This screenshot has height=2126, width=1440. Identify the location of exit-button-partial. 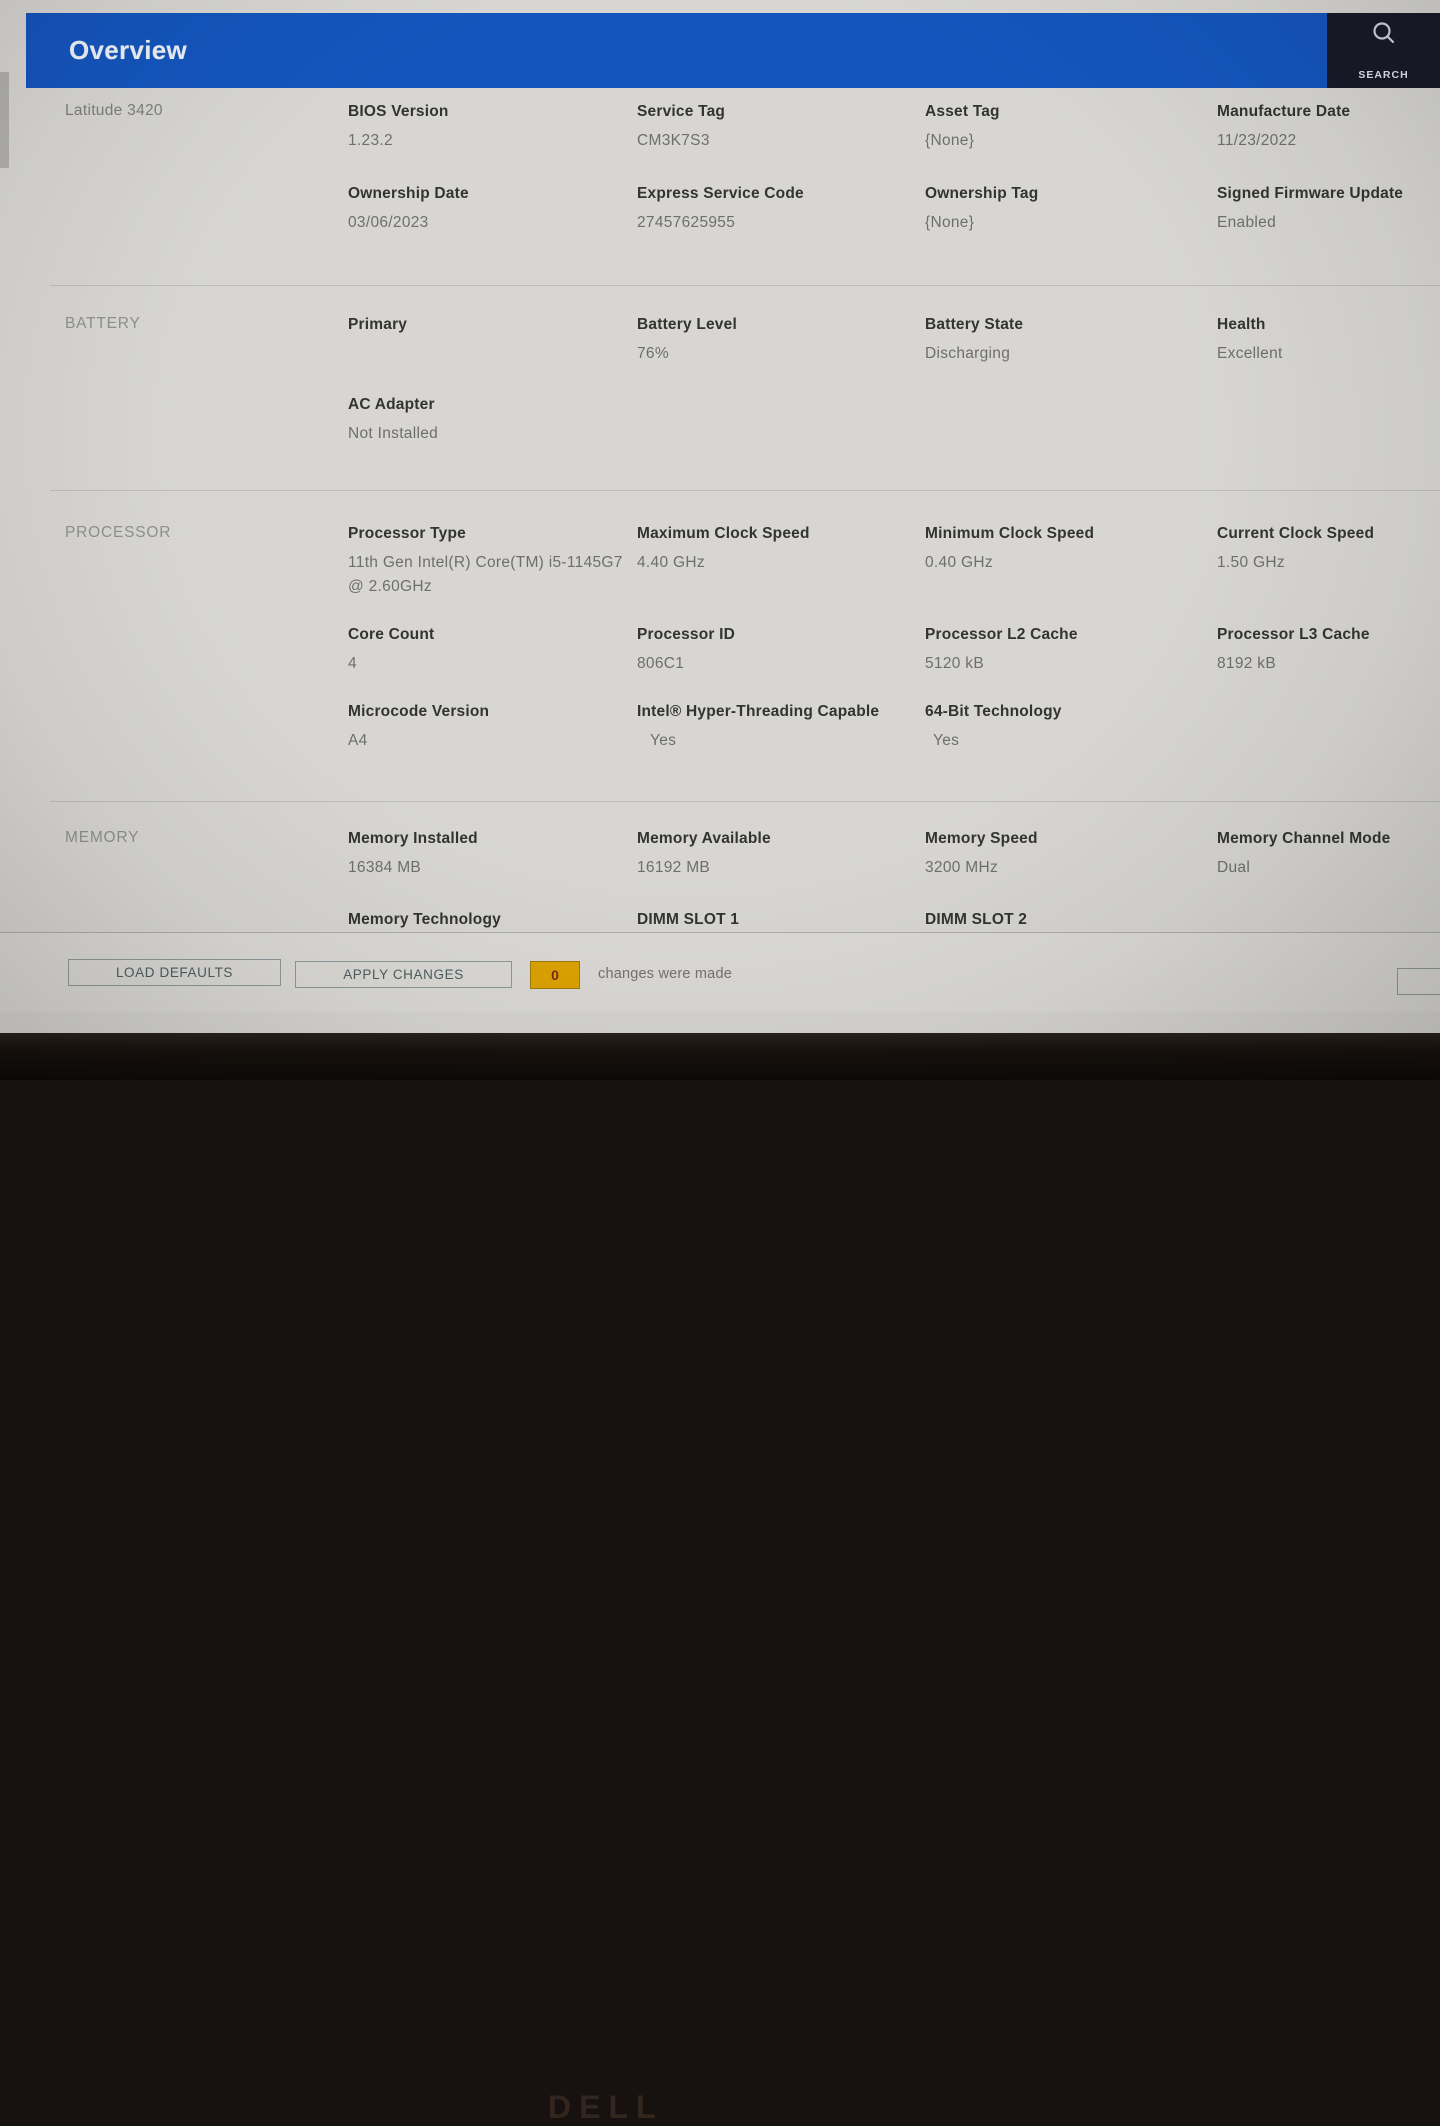
(1418, 981).